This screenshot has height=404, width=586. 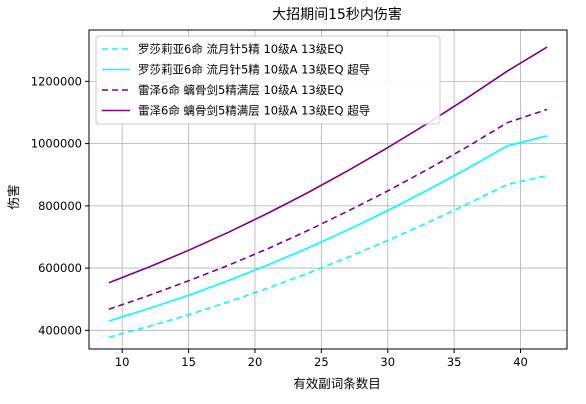 I want to click on x-tick-label: 15, so click(x=188, y=362).